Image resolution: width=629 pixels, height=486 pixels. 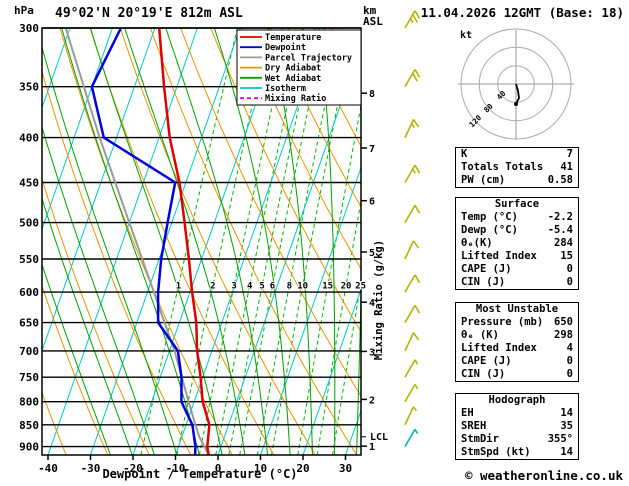 I want to click on table-header: Surface, so click(x=517, y=204).